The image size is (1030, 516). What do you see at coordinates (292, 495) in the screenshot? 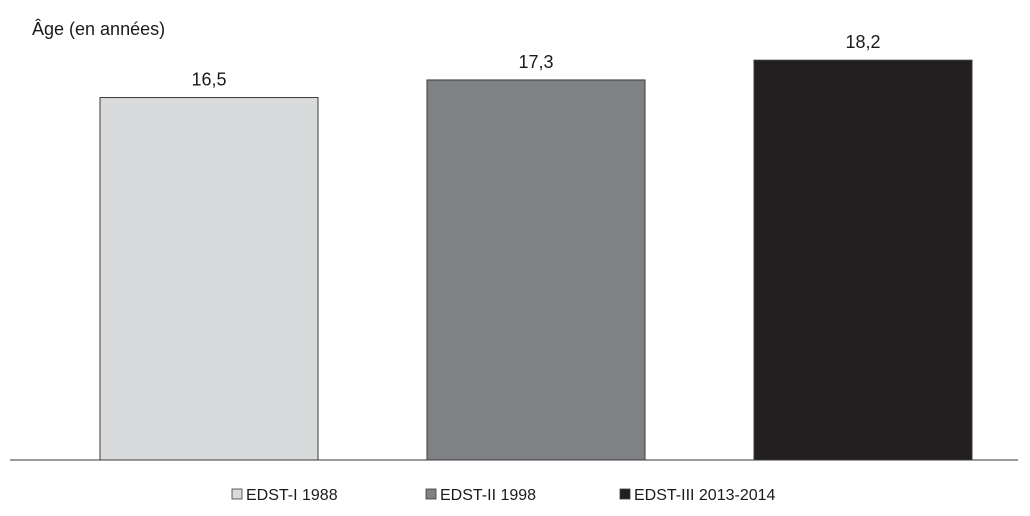
I see `legend-label-1: EDST-I 1988` at bounding box center [292, 495].